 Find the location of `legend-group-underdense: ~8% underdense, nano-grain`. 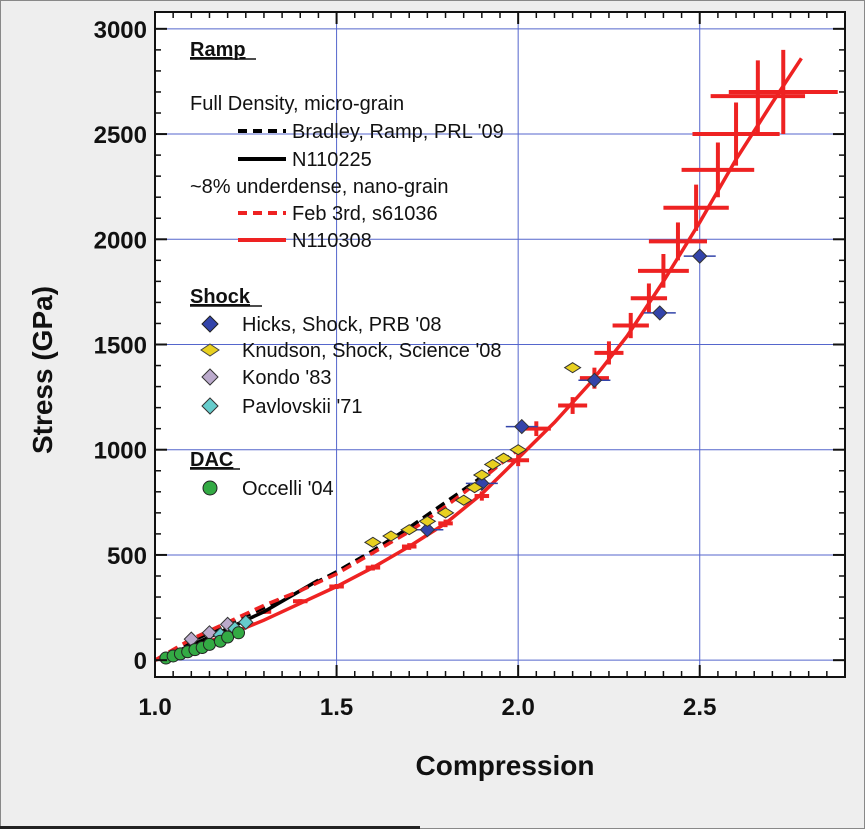

legend-group-underdense: ~8% underdense, nano-grain is located at coordinates (319, 187).